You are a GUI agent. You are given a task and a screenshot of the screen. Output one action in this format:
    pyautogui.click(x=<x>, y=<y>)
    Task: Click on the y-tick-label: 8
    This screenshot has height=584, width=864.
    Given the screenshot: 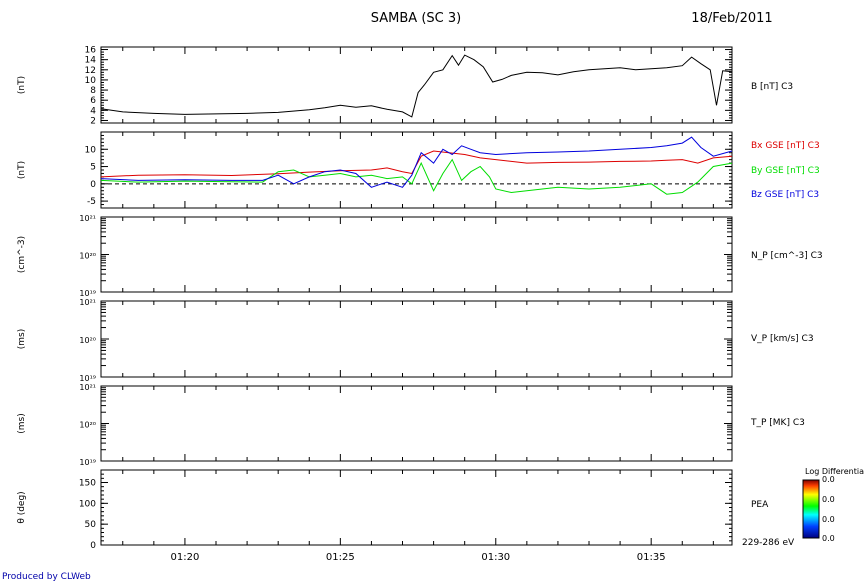 What is the action you would take?
    pyautogui.click(x=93, y=91)
    